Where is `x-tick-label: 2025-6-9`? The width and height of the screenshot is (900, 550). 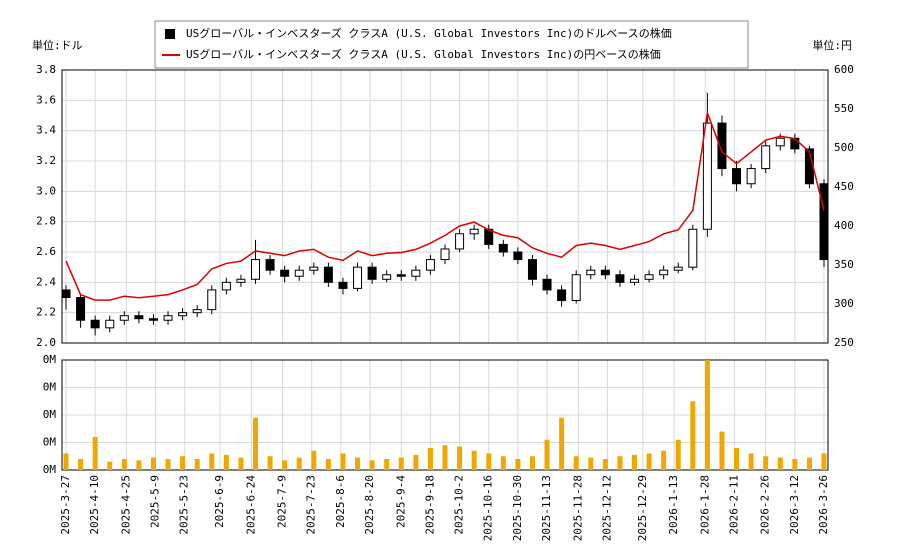 x-tick-label: 2025-6-9 is located at coordinates (219, 501).